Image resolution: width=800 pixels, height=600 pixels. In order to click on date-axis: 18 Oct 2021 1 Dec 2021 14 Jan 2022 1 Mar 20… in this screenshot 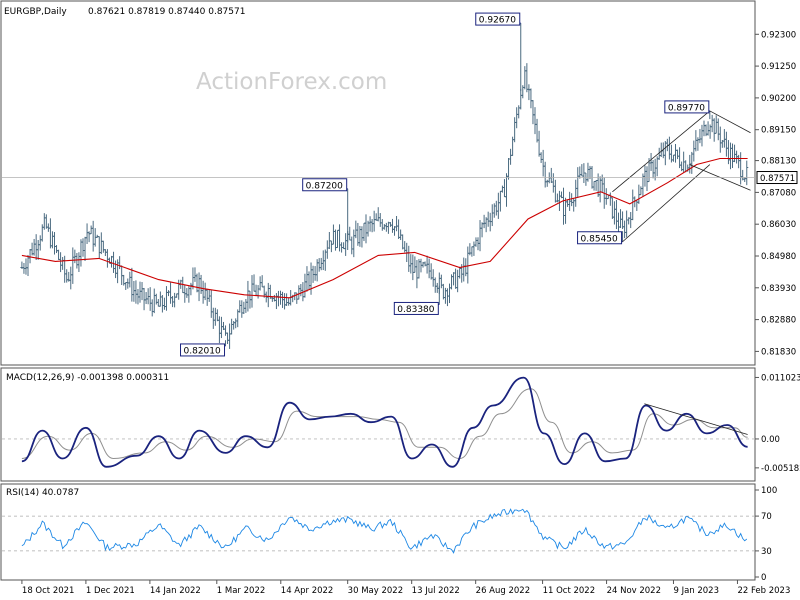, I will do `click(405, 588)`.